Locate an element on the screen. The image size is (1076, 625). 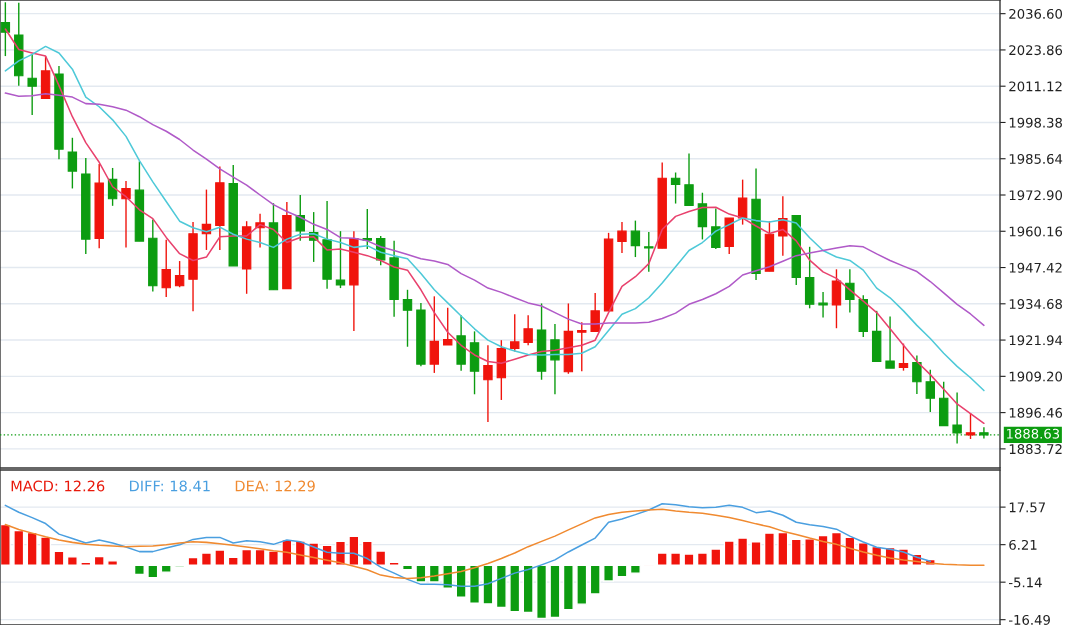
y-tick-label: 1909.20 is located at coordinates (1036, 376).